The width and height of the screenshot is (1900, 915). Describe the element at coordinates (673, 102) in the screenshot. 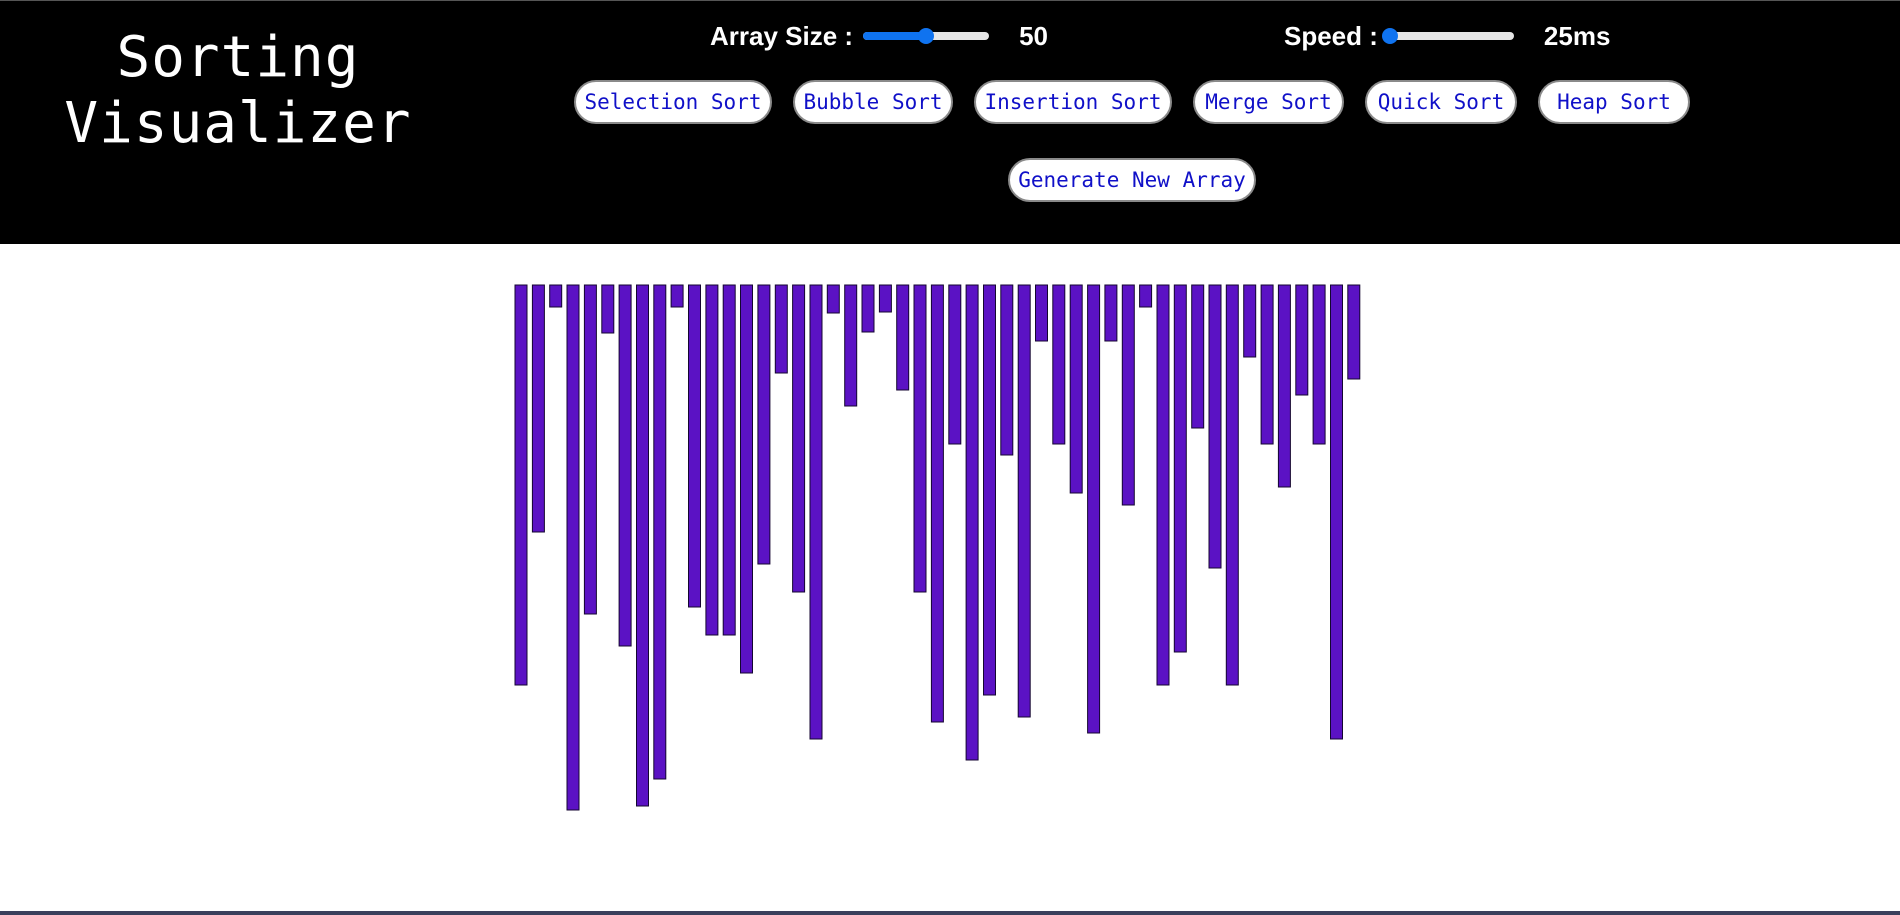

I see `selection-sort-button: Selection Sort` at that location.